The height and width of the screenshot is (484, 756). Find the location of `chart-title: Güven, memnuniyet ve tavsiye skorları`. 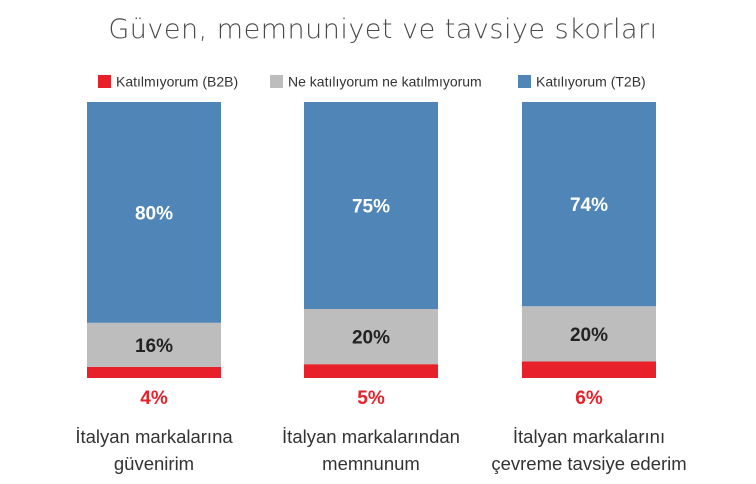

chart-title: Güven, memnuniyet ve tavsiye skorları is located at coordinates (382, 29).